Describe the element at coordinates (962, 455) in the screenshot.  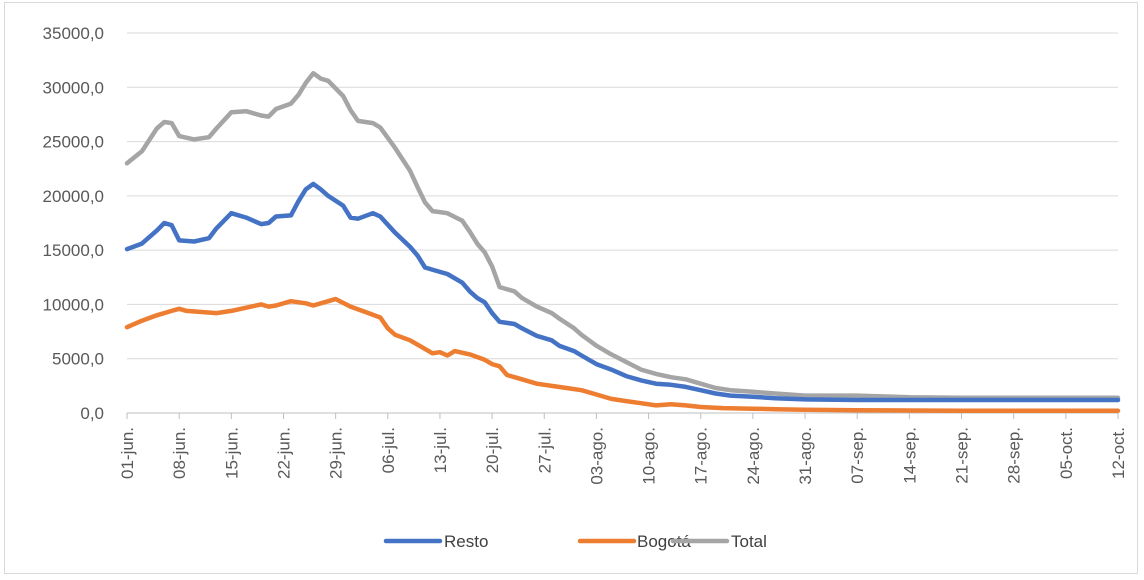
I see `x-tick-label: 21-sep.` at that location.